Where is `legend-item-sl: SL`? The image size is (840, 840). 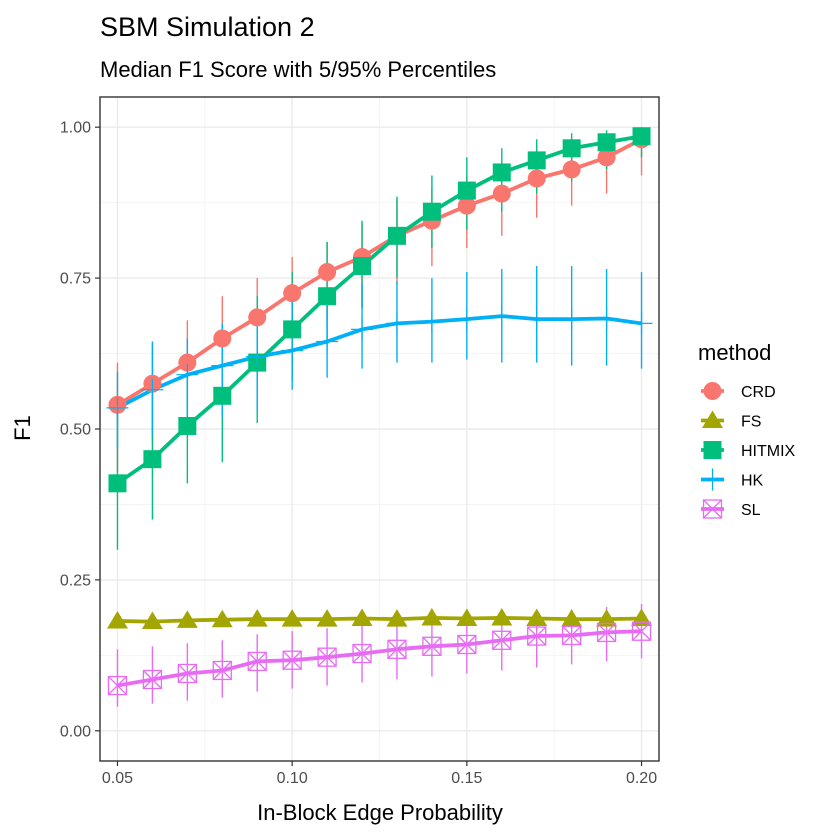 legend-item-sl: SL is located at coordinates (731, 509).